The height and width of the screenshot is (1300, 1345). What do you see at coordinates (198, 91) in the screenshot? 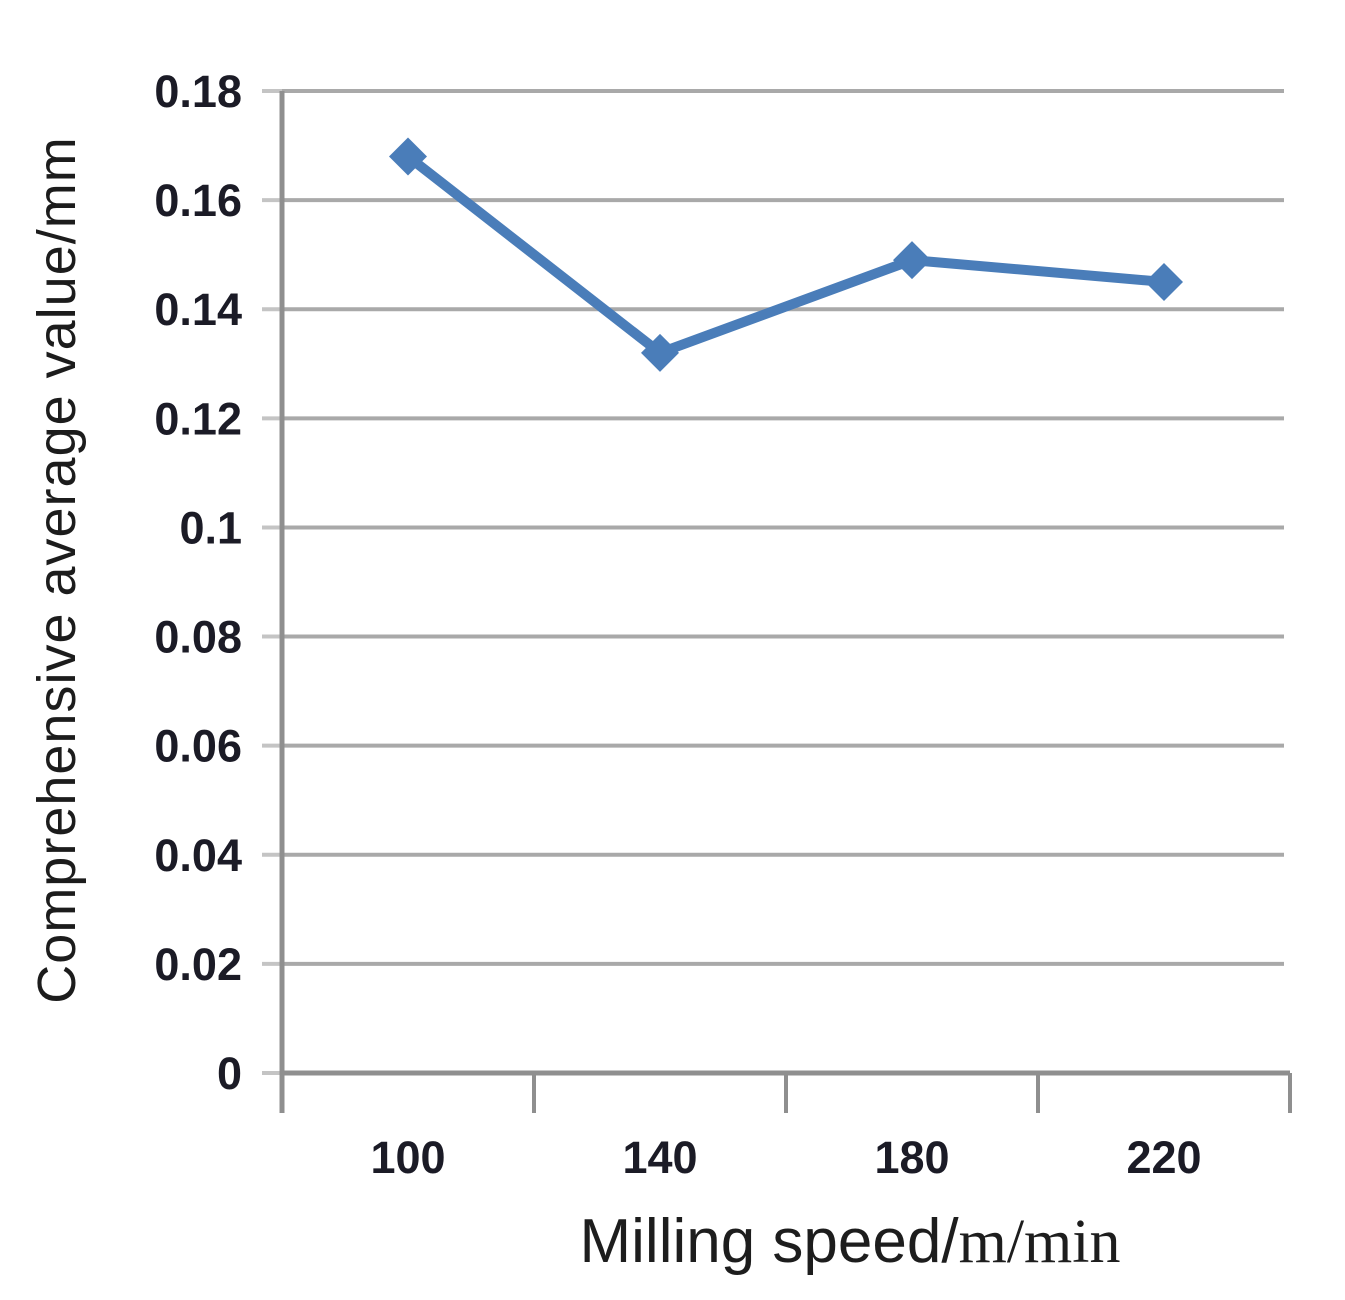
I see `y-tick-label: 0.18` at bounding box center [198, 91].